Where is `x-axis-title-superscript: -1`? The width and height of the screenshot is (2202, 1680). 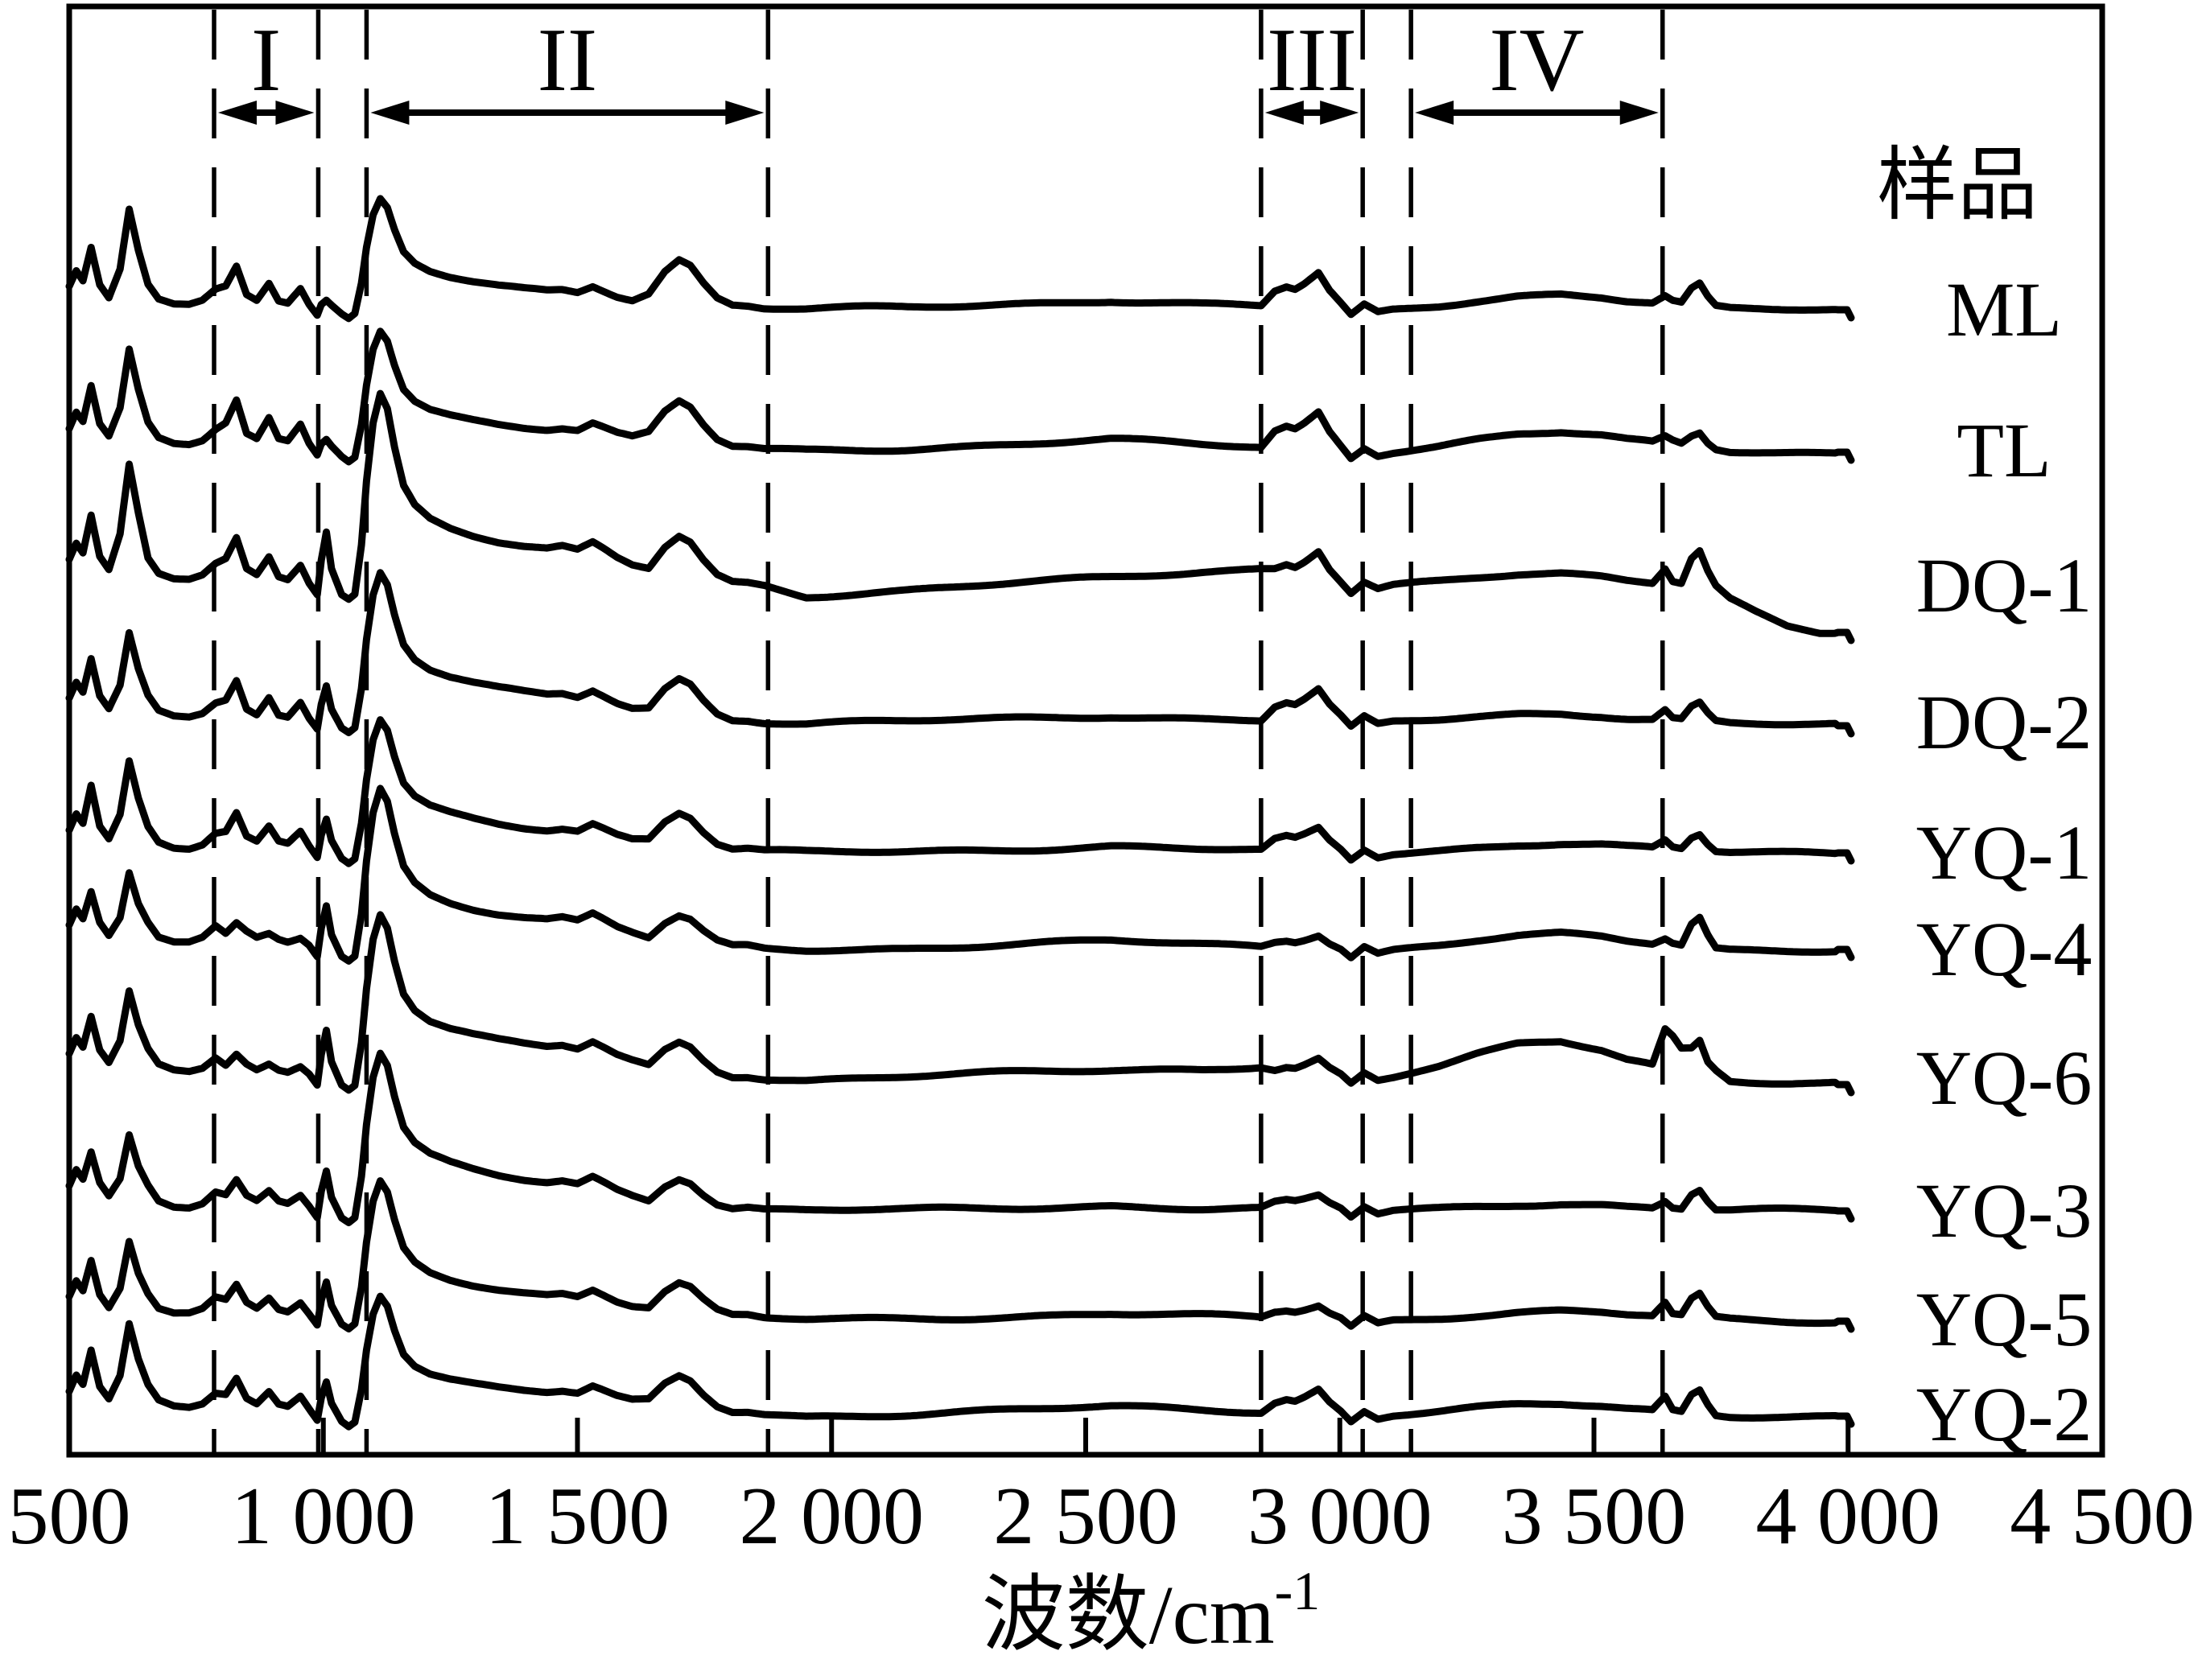 x-axis-title-superscript: -1 is located at coordinates (1298, 1590).